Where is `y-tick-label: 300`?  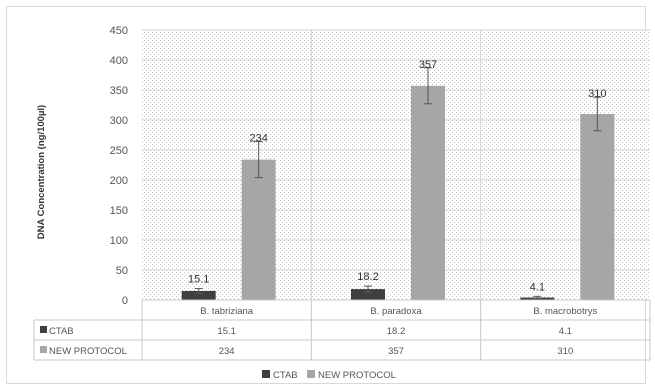
y-tick-label: 300 is located at coordinates (119, 121).